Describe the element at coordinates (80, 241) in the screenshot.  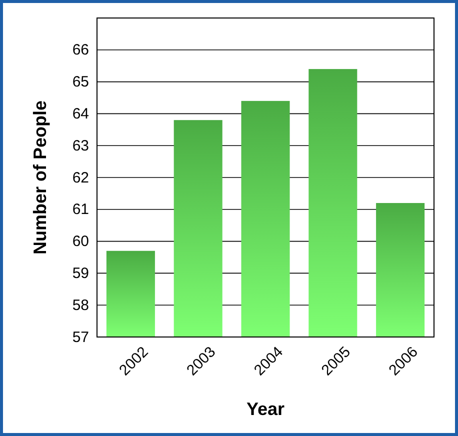
I see `y-tick-label: 60` at that location.